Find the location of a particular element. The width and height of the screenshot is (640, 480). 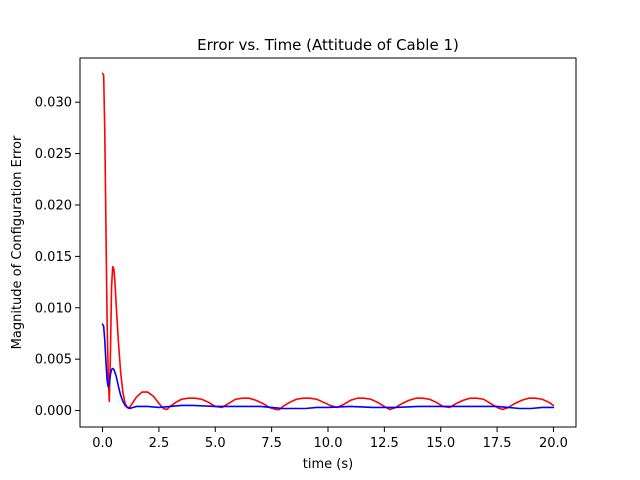

x-tick-label: 20.0 is located at coordinates (553, 443).